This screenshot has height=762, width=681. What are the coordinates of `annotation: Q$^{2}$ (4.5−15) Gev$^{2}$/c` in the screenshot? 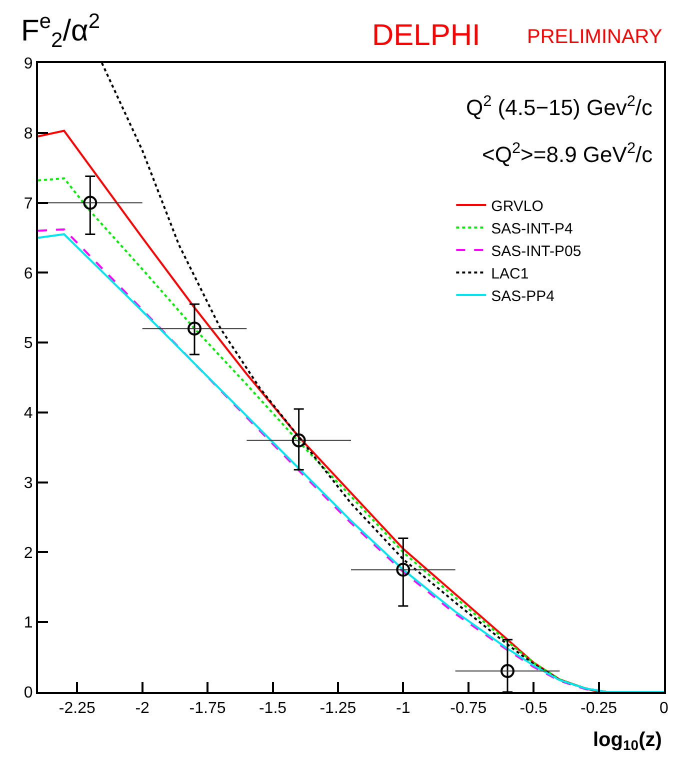 It's located at (559, 106).